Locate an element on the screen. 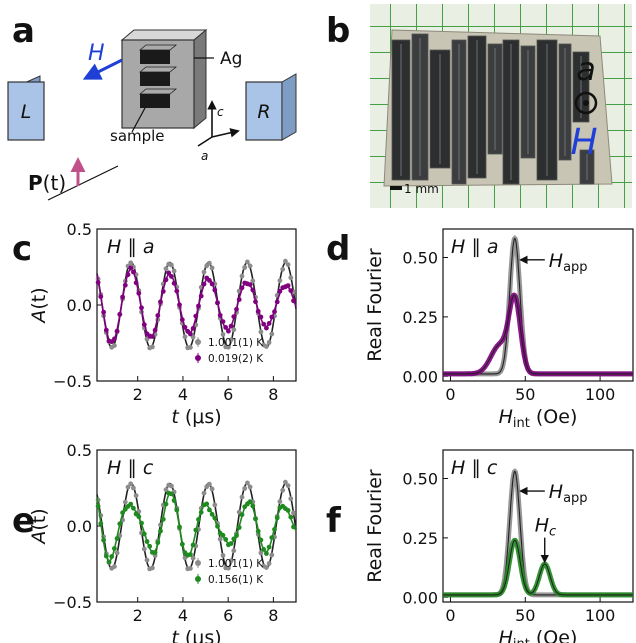  y-tick-label: 0.0 is located at coordinates (79, 526).